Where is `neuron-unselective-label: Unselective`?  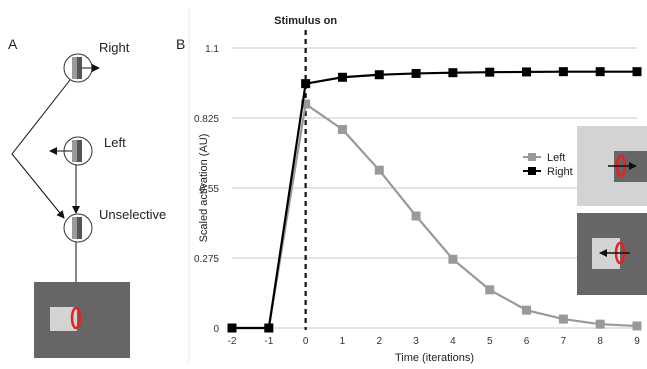 neuron-unselective-label: Unselective is located at coordinates (132, 214).